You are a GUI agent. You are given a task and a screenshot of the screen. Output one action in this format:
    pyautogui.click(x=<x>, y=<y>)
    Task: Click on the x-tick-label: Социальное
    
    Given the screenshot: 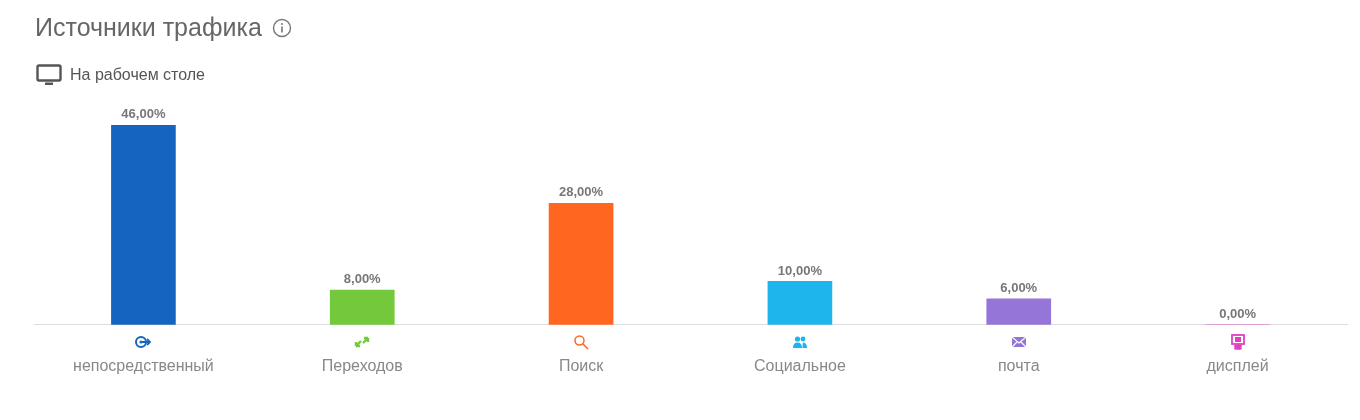 What is the action you would take?
    pyautogui.click(x=800, y=365)
    